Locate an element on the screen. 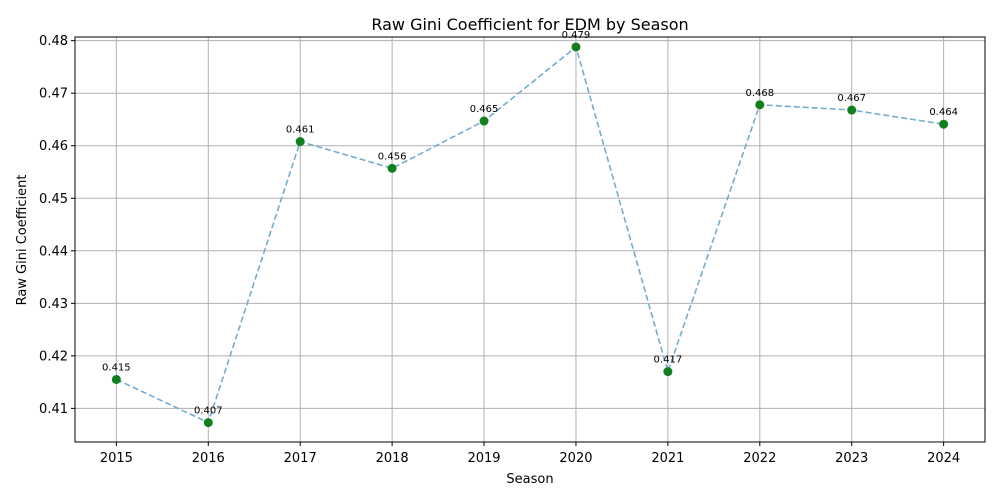  y-tick-label: 0.43 is located at coordinates (53, 304).